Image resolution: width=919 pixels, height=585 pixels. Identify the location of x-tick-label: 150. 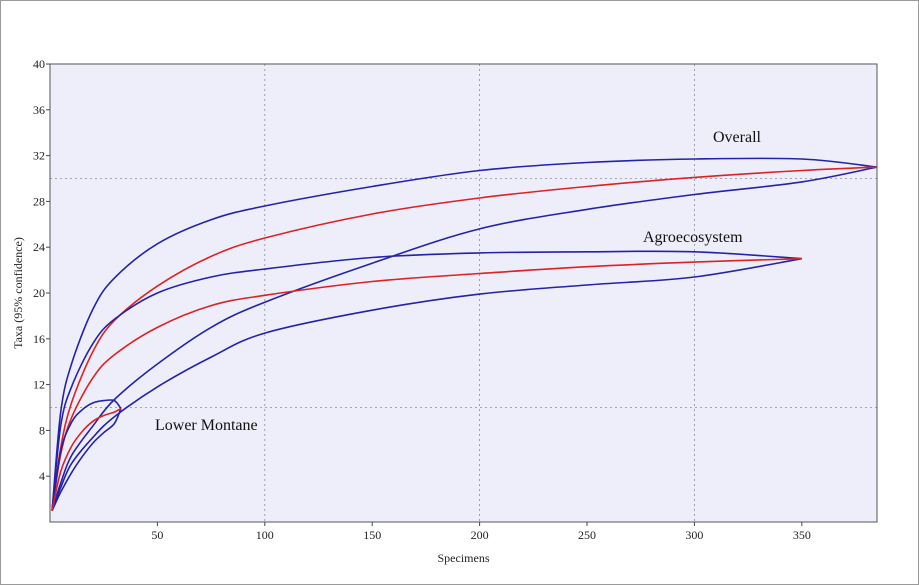
(372, 535).